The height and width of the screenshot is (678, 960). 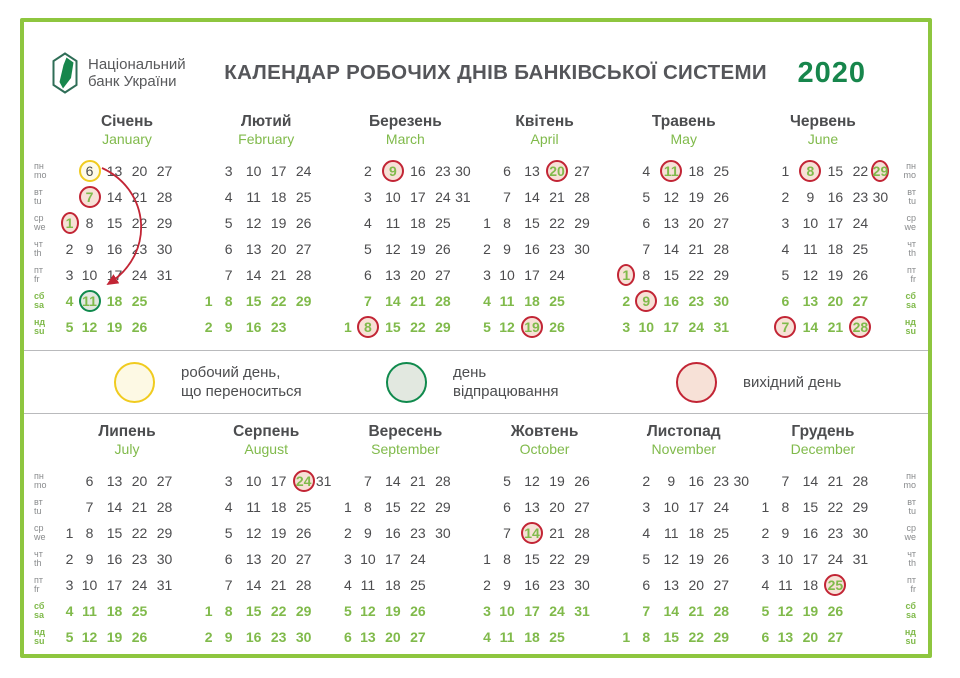 I want to click on legend-item-moved-workday: робочий день, що переноситься, so click(x=208, y=382).